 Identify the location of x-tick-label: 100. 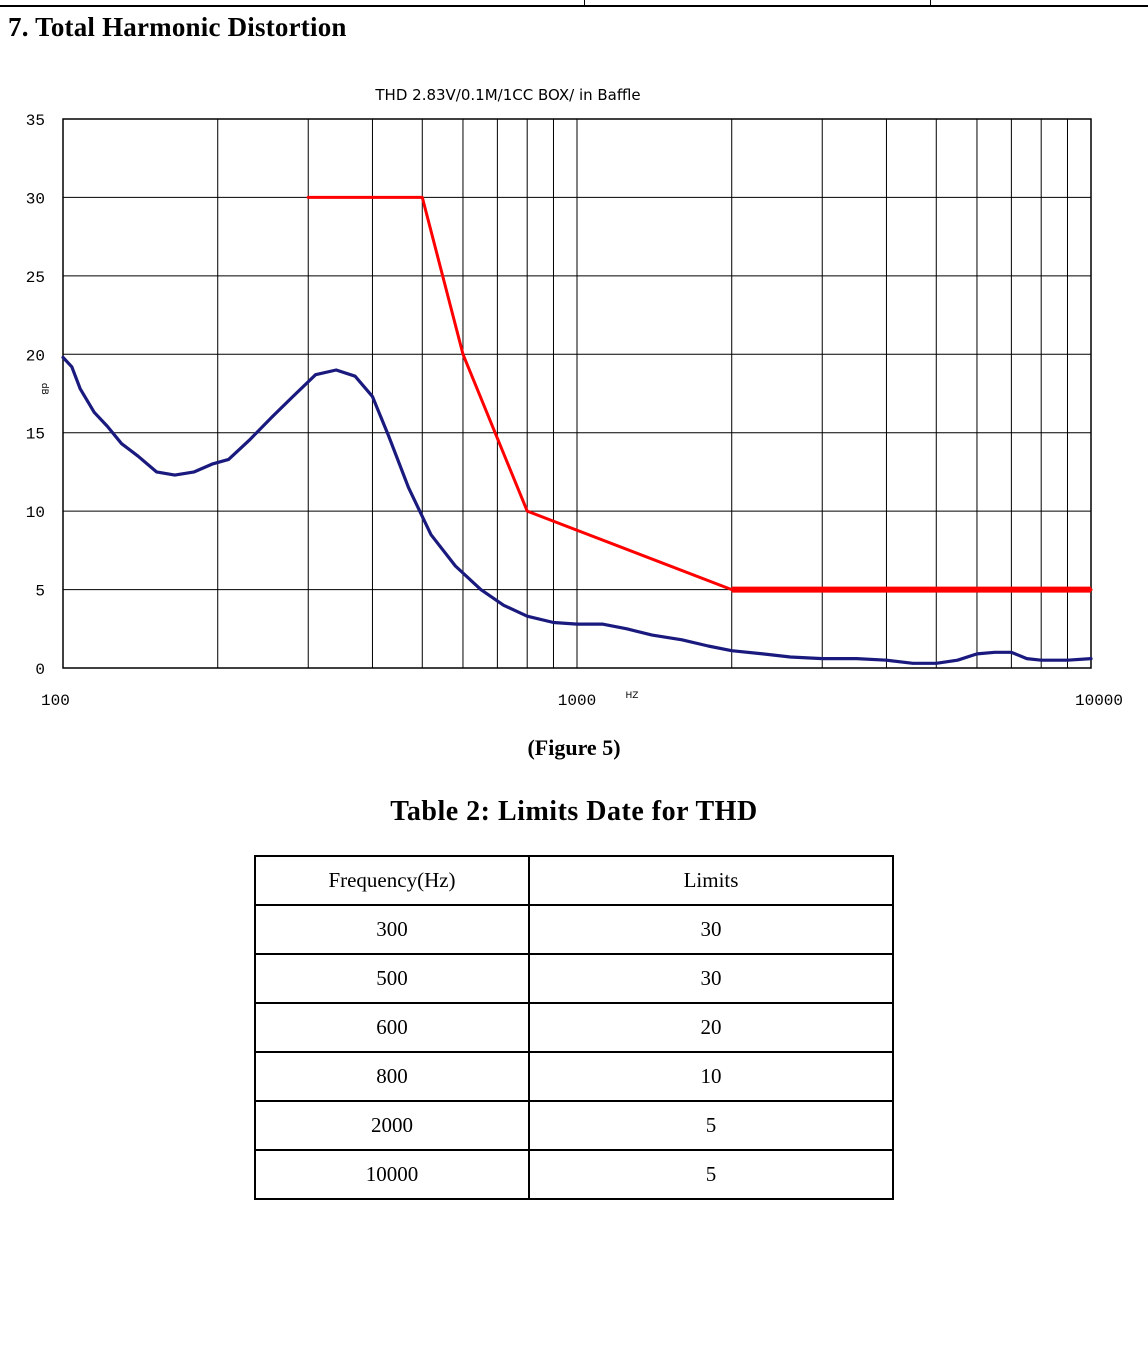
(55, 701).